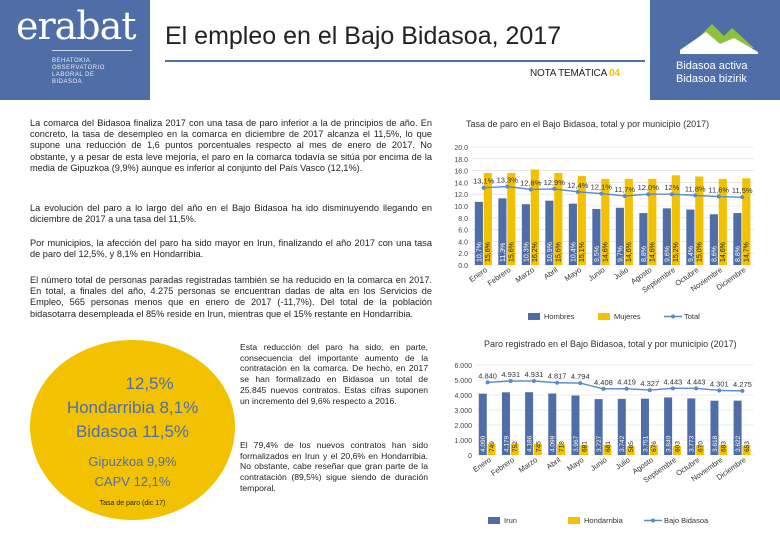 The width and height of the screenshot is (780, 540). What do you see at coordinates (603, 382) in the screenshot?
I see `chart-2-line-label: 4.408` at bounding box center [603, 382].